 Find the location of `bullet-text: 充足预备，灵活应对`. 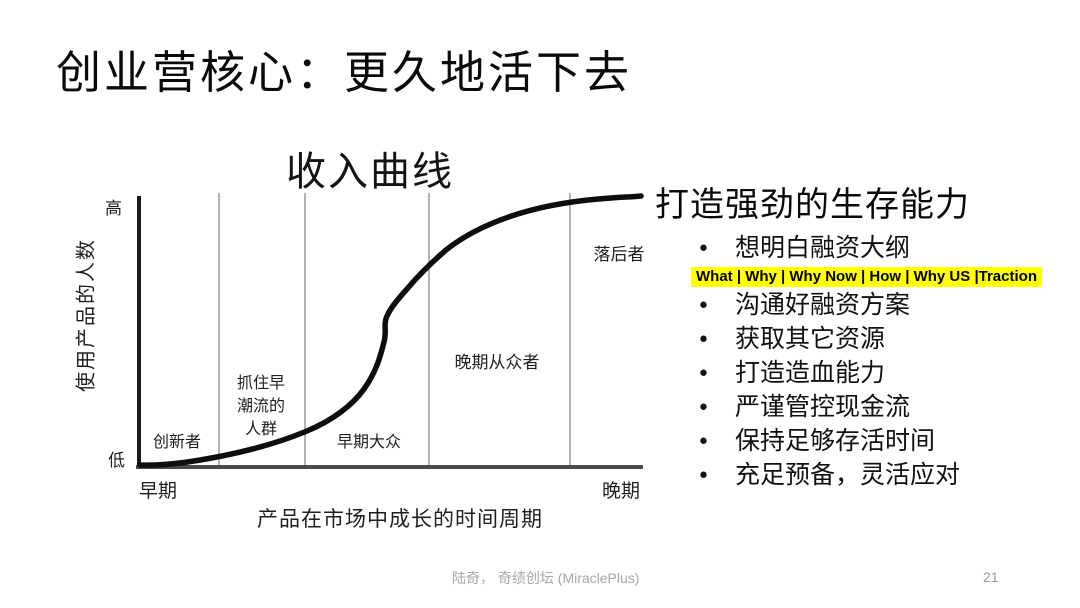

bullet-text: 充足预备，灵活应对 is located at coordinates (848, 474).